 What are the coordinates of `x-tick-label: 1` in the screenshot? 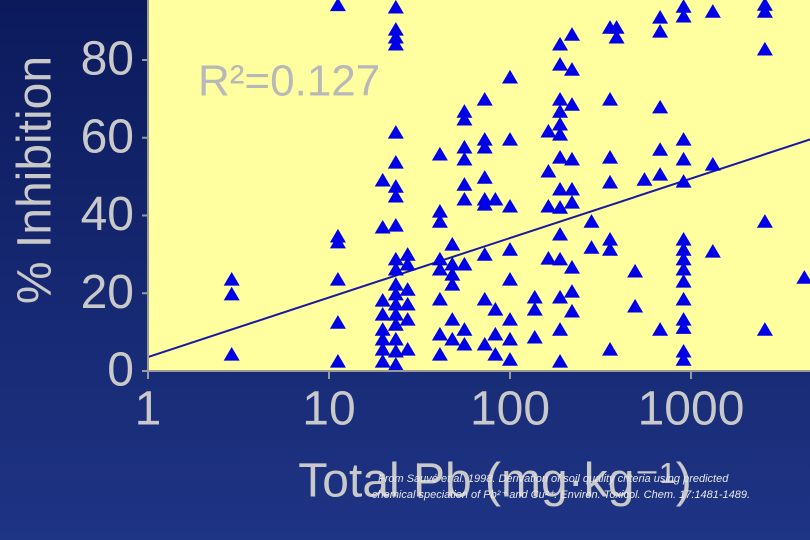 It's located at (148, 409).